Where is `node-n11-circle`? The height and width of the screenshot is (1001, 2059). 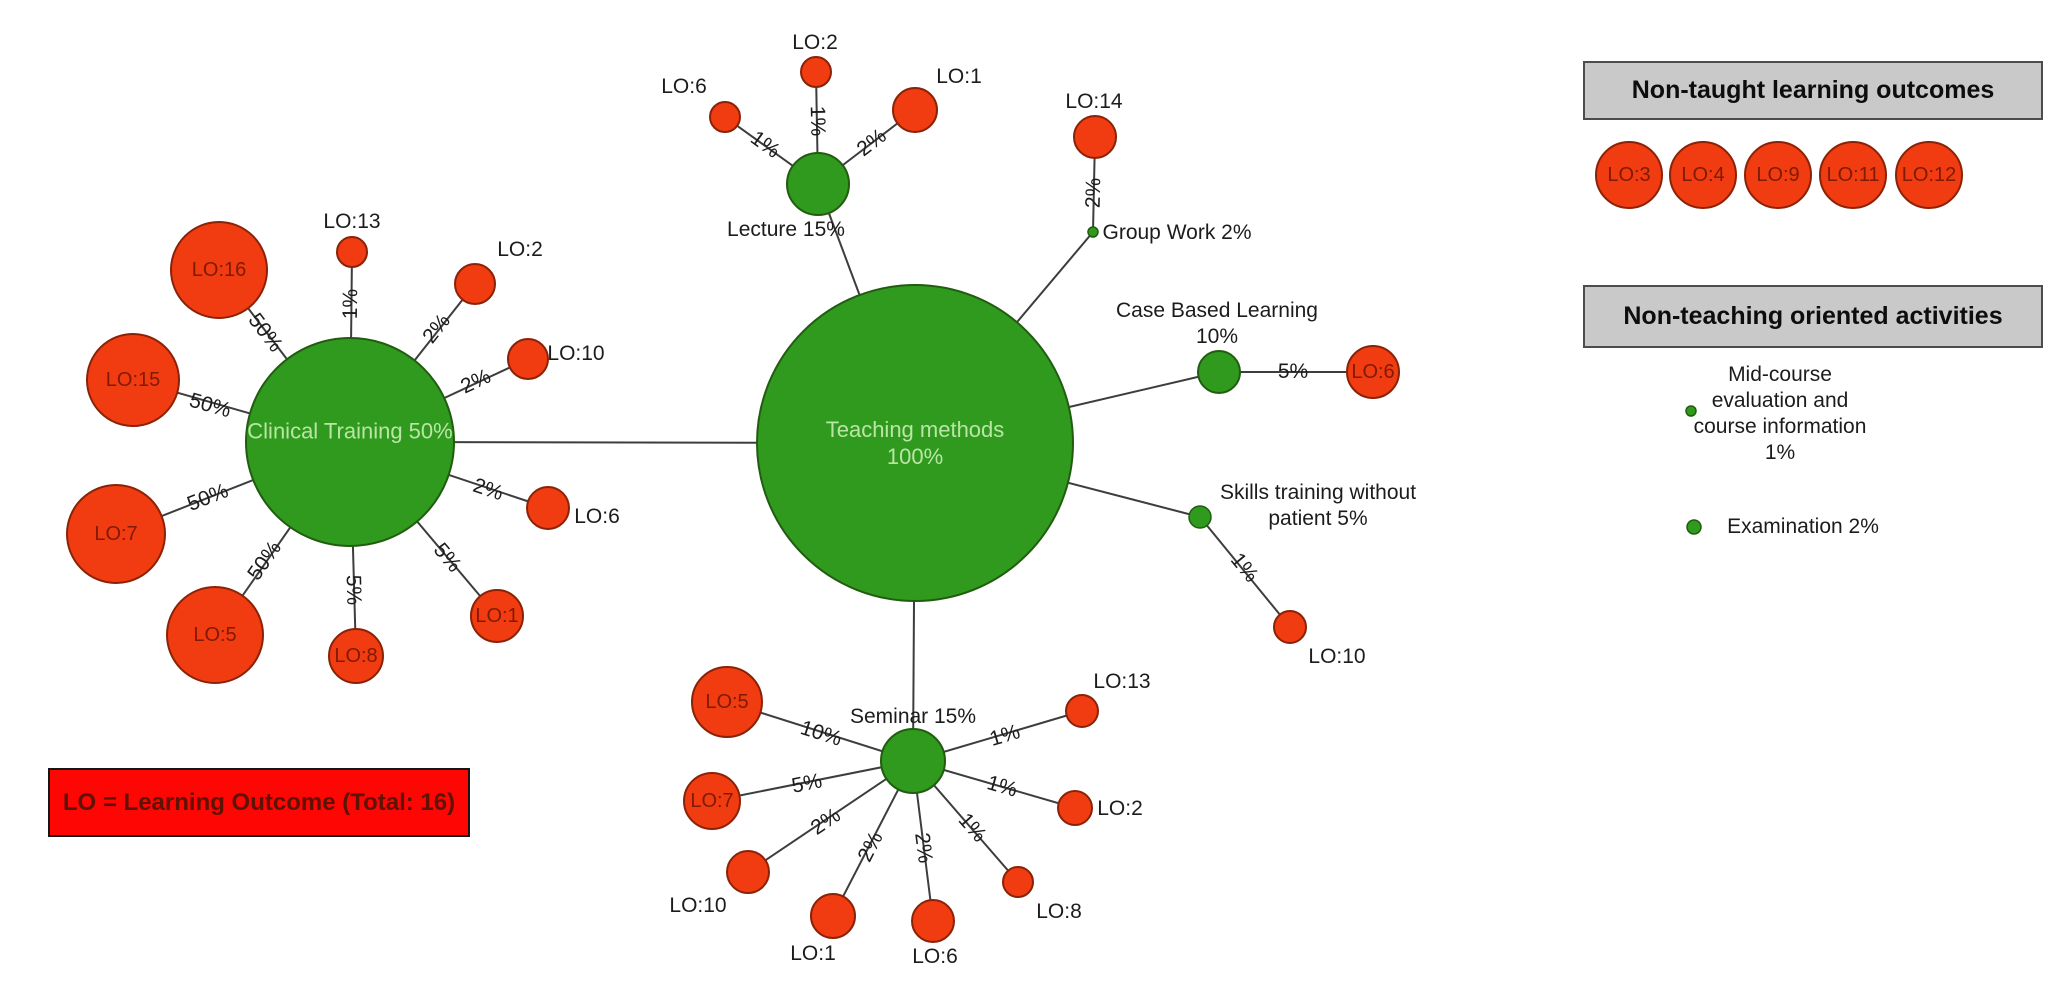 node-n11-circle is located at coordinates (1853, 175).